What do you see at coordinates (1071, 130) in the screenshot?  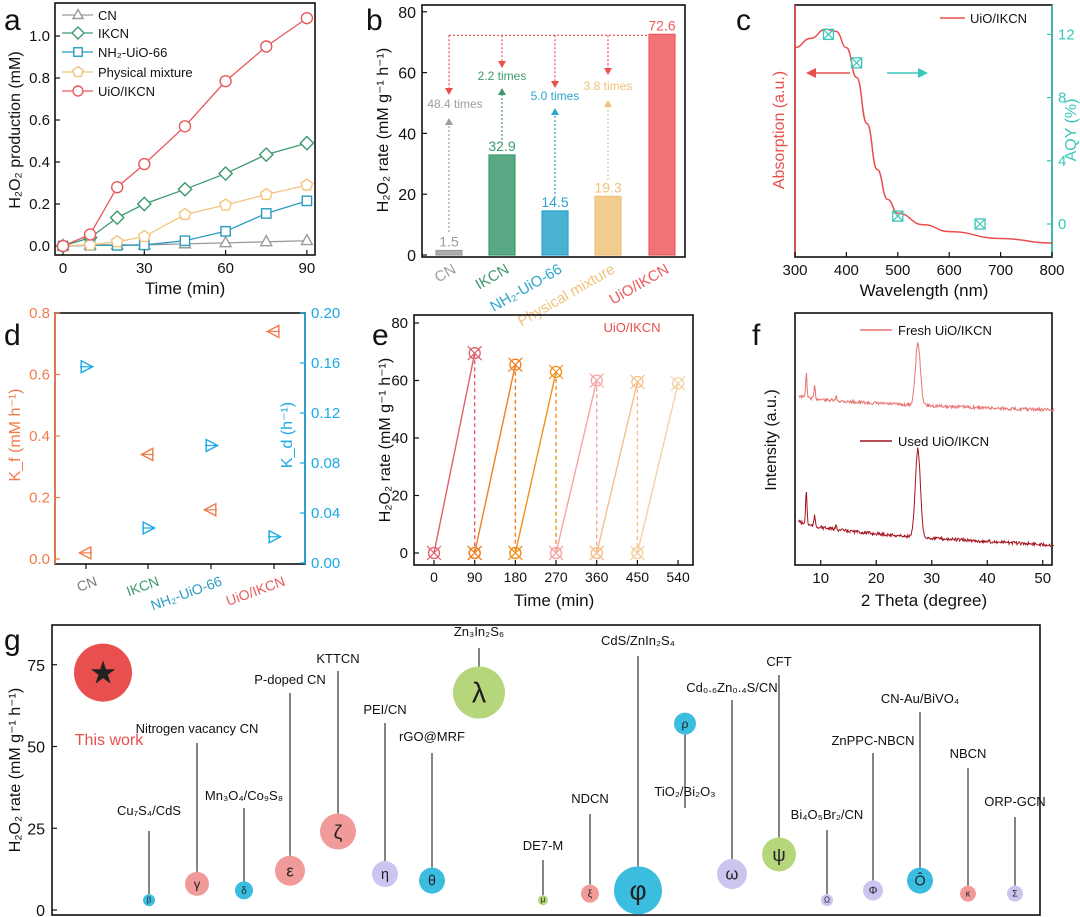 I see `y-axis-label-right: AQY (%)` at bounding box center [1071, 130].